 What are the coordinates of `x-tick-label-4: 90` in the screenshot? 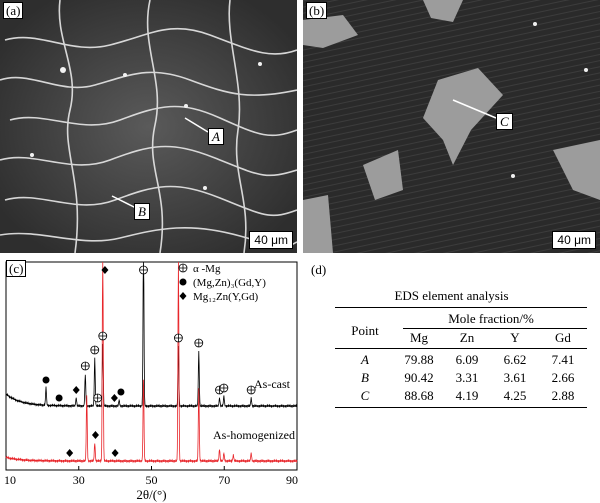 It's located at (292, 480).